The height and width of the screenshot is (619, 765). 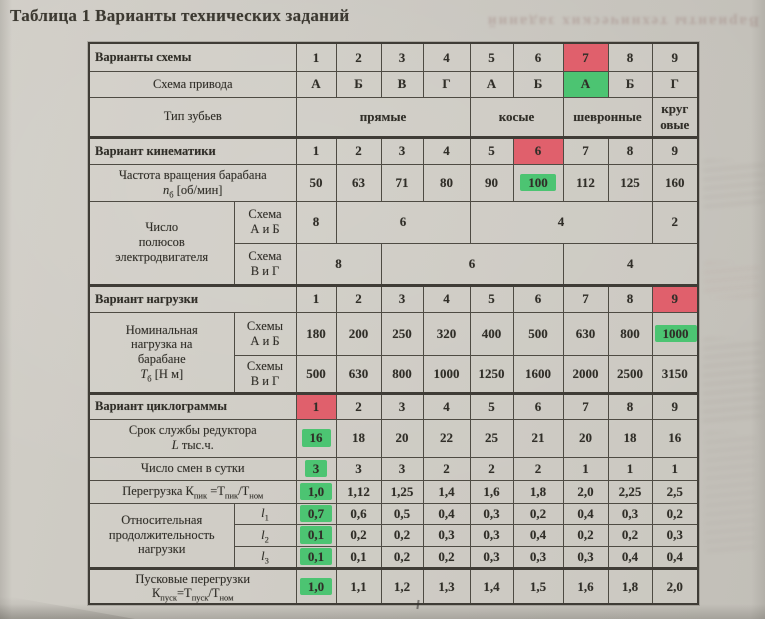 I want to click on value-cell: 7, so click(x=585, y=57).